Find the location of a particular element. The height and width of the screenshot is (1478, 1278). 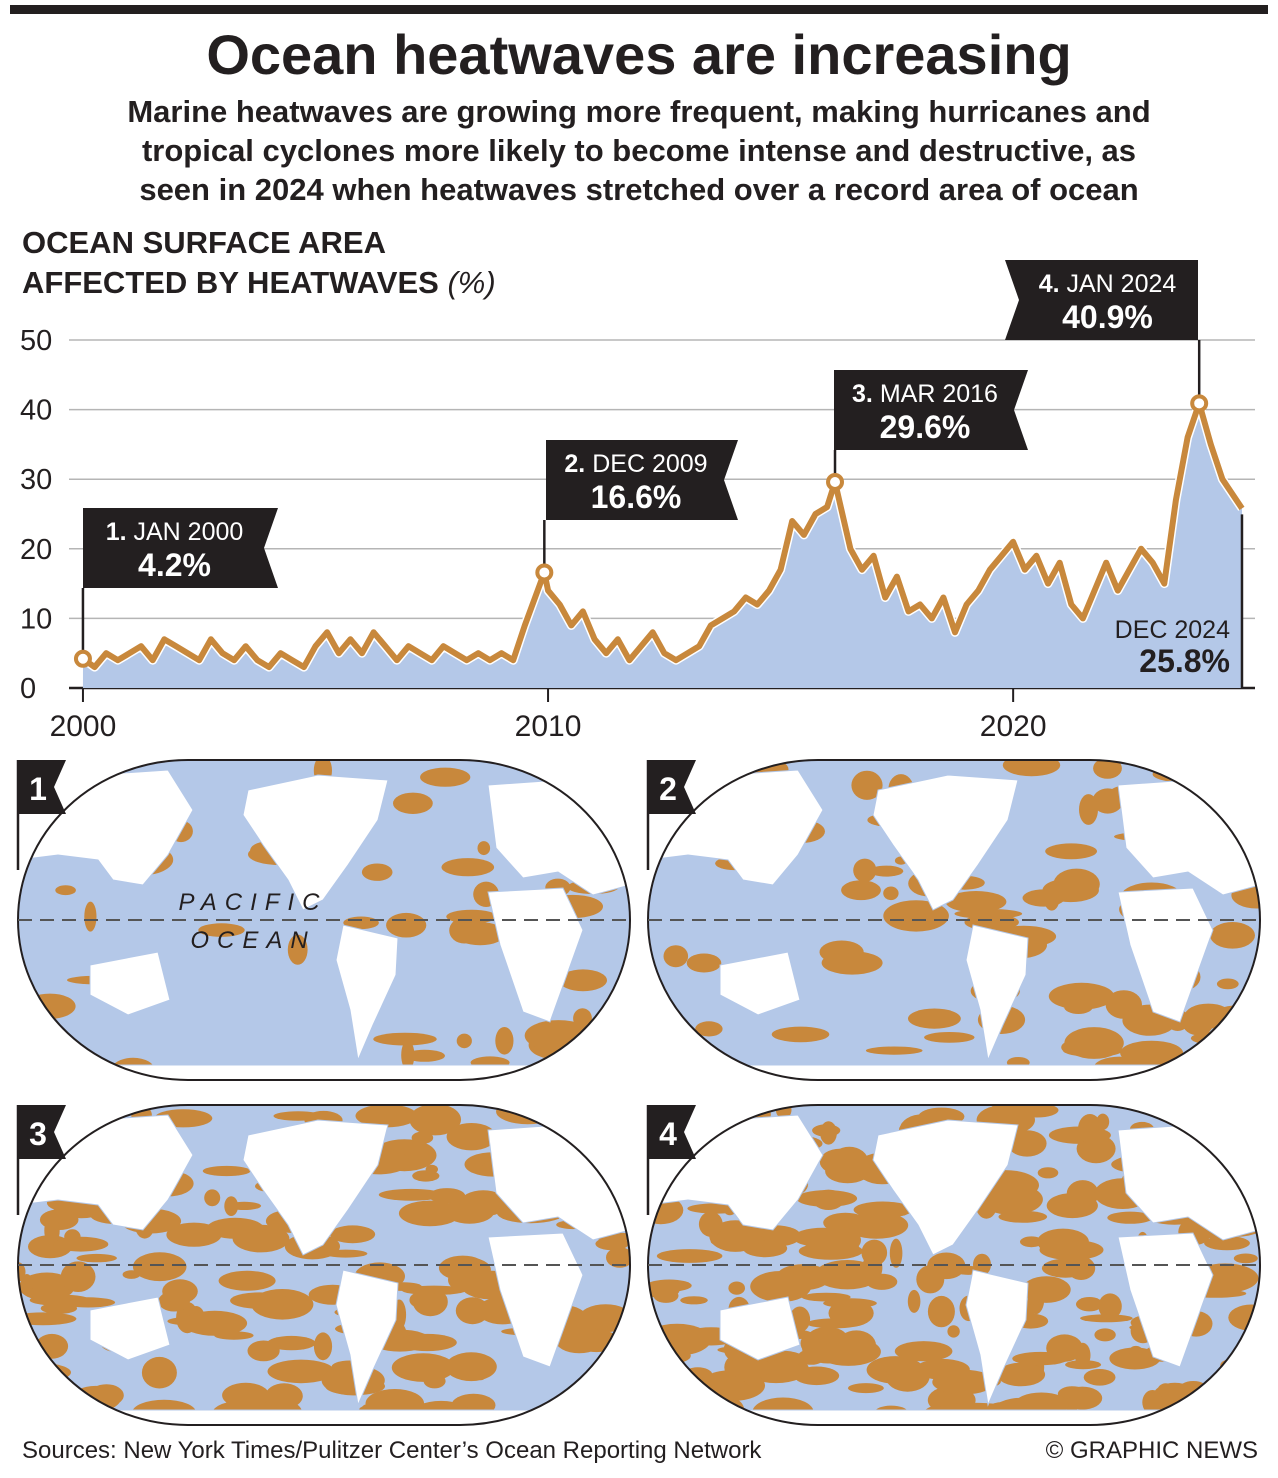

map-number: 1 is located at coordinates (38, 789).